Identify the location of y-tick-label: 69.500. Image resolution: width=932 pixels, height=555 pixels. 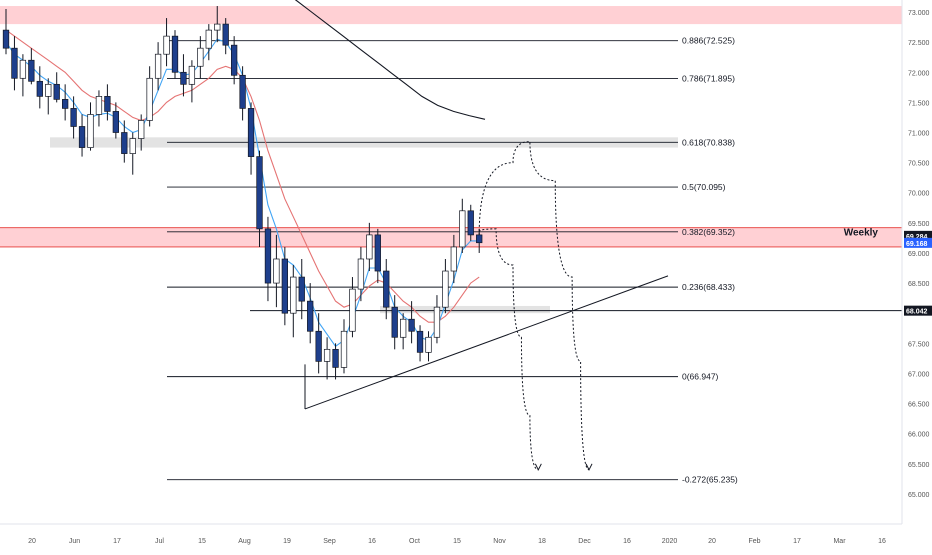
(919, 224).